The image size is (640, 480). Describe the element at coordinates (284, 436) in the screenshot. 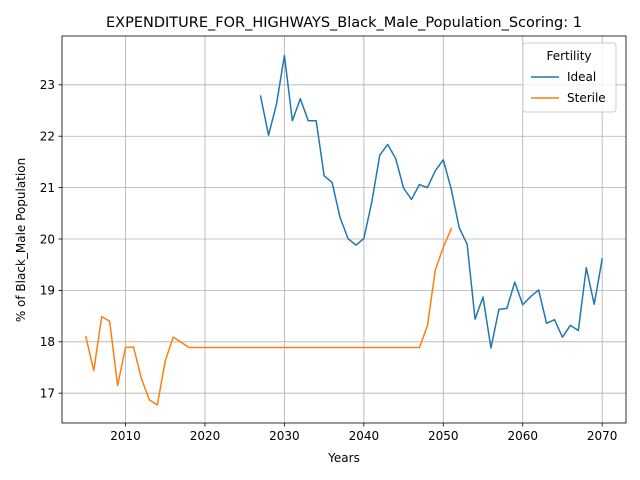

I see `x-tick-label: 2030` at that location.